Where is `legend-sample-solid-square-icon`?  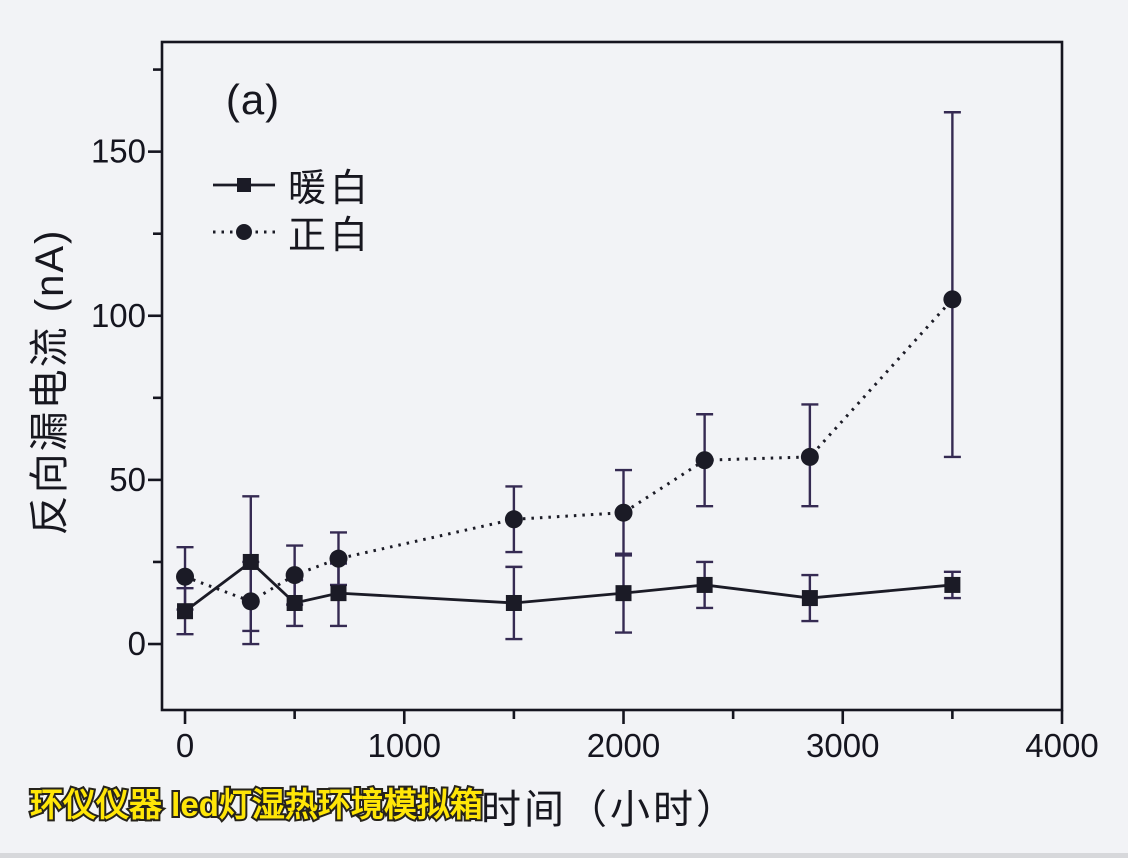
legend-sample-solid-square-icon is located at coordinates (244, 184).